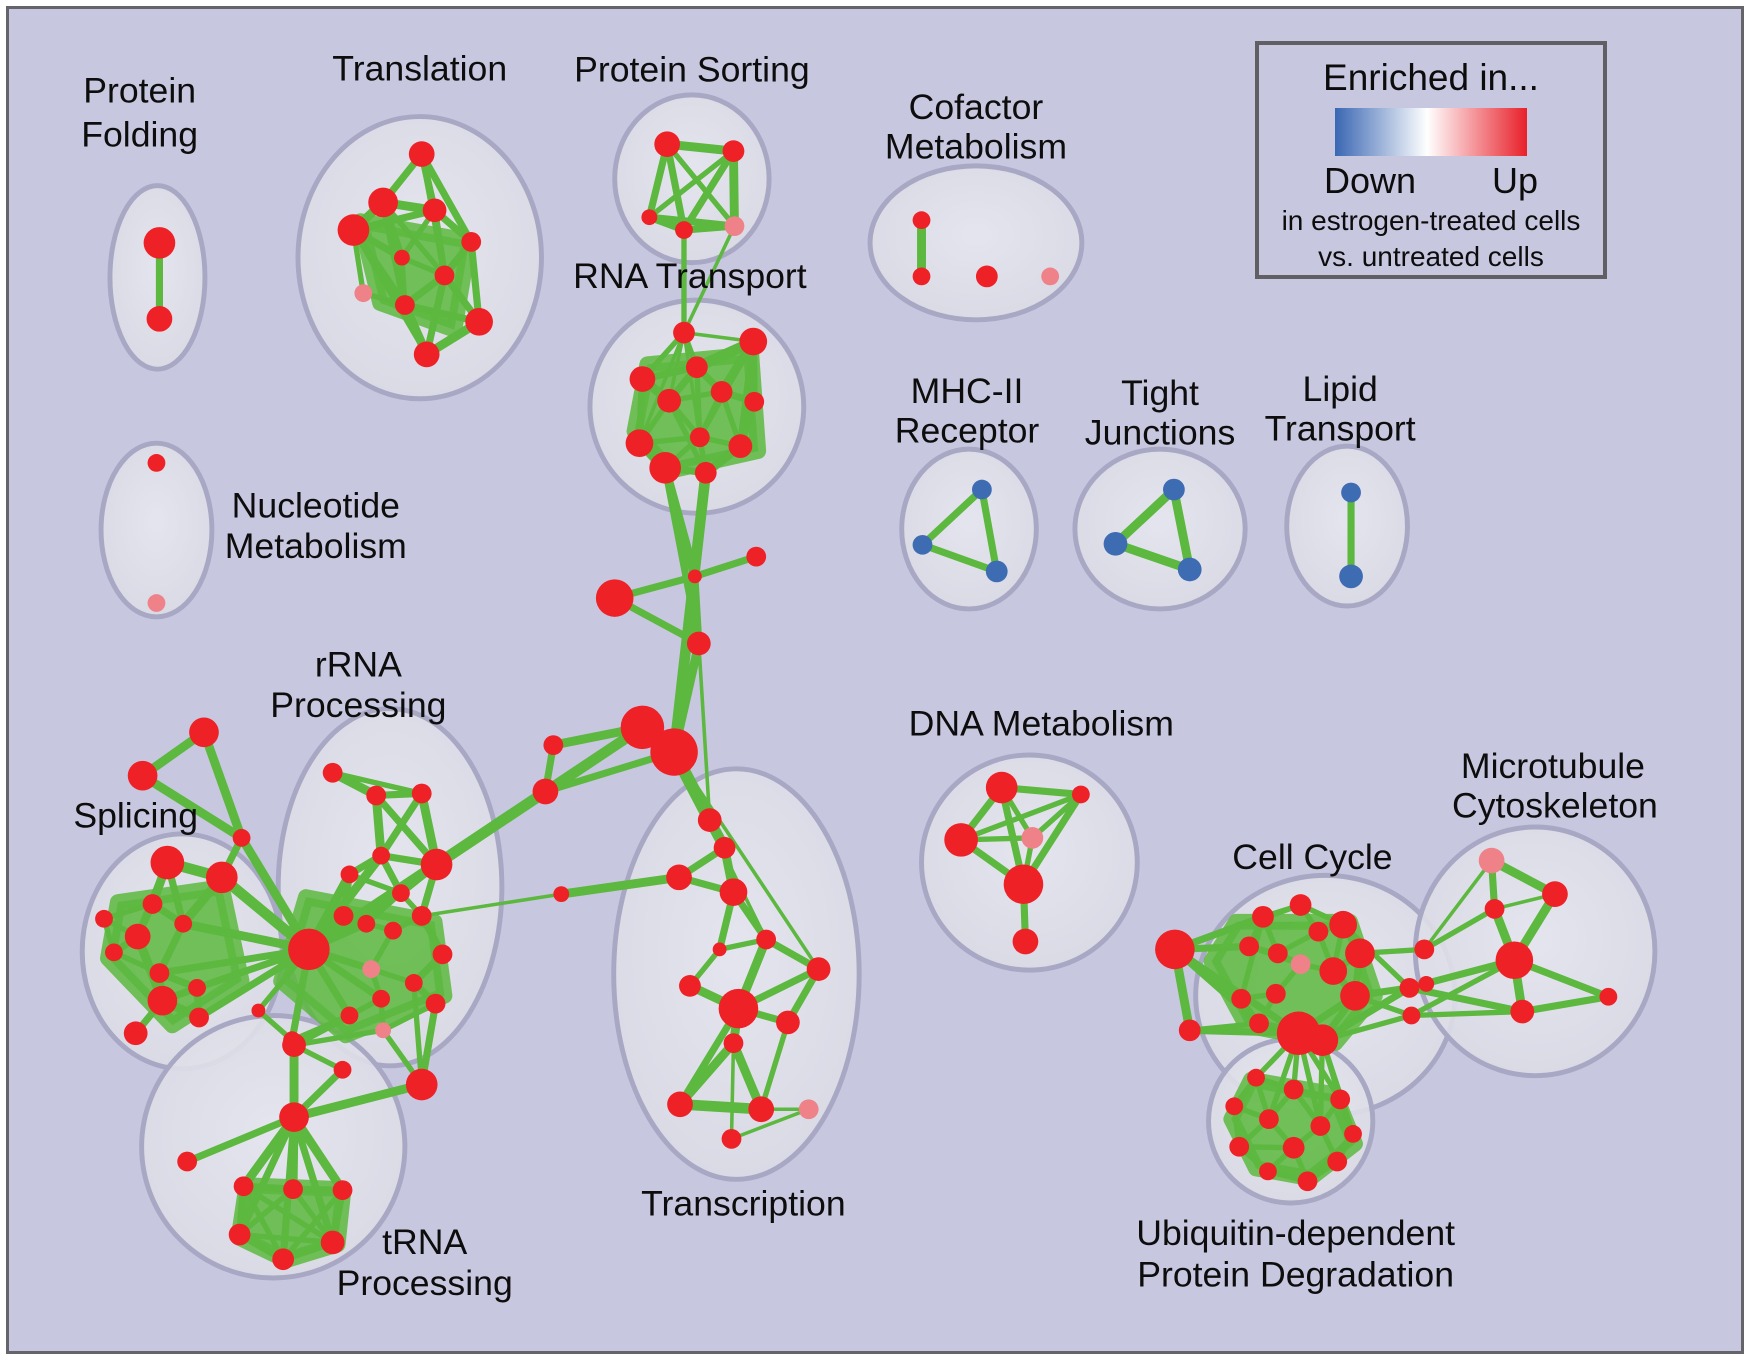  What do you see at coordinates (969, 529) in the screenshot?
I see `cluster-ellipse-mhc-ii-receptor` at bounding box center [969, 529].